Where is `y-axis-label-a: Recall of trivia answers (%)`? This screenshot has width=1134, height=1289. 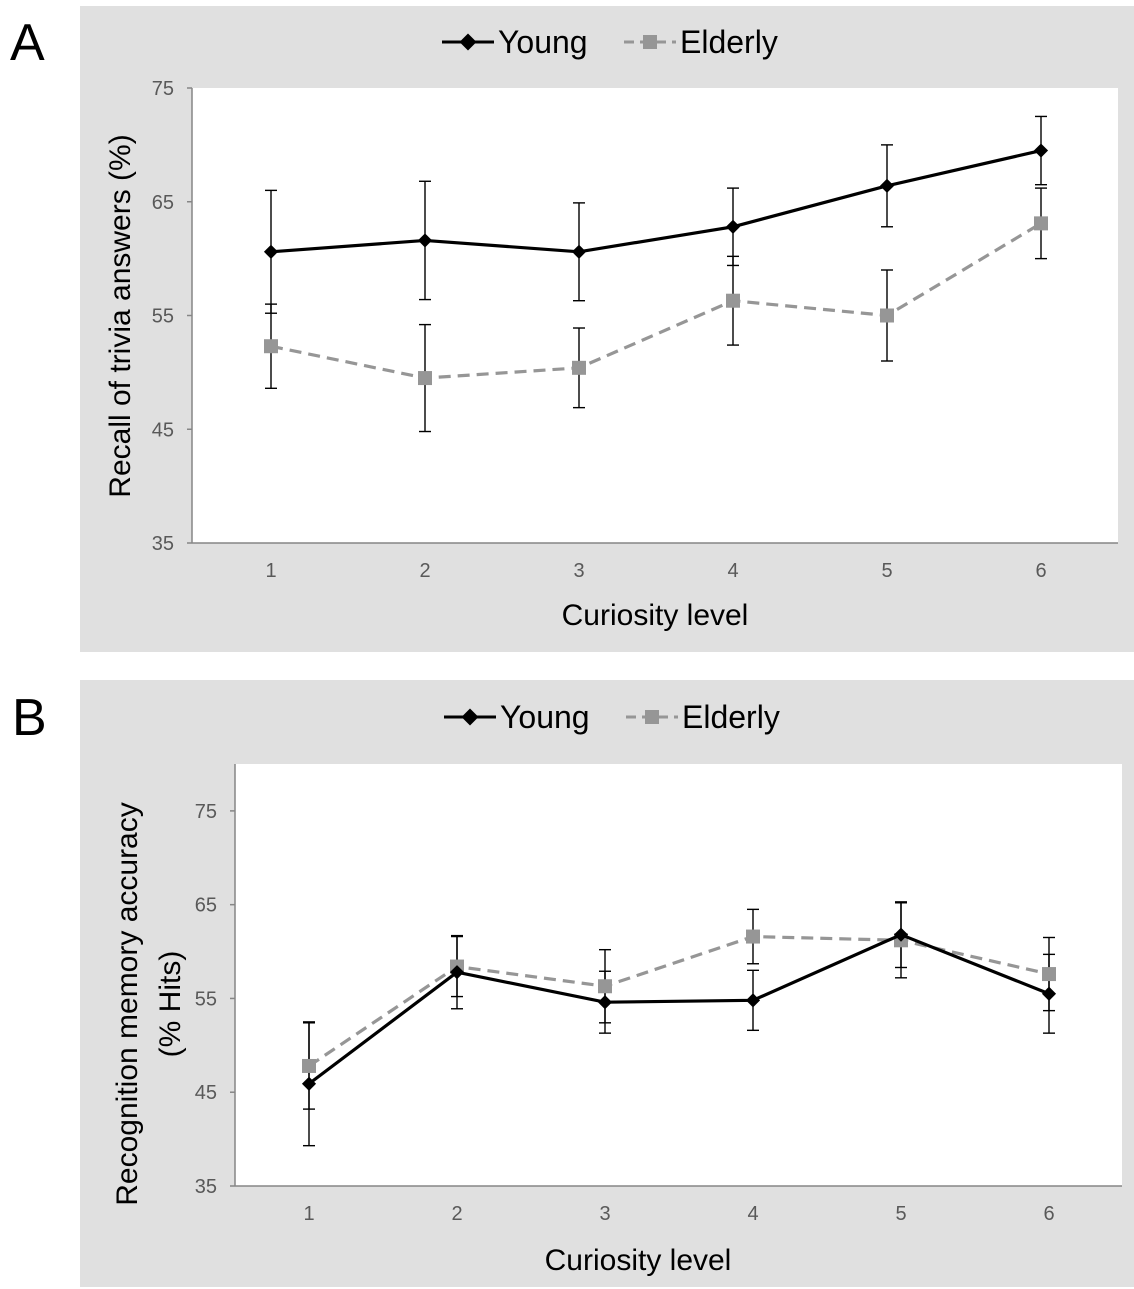 y-axis-label-a: Recall of trivia answers (%) is located at coordinates (120, 315).